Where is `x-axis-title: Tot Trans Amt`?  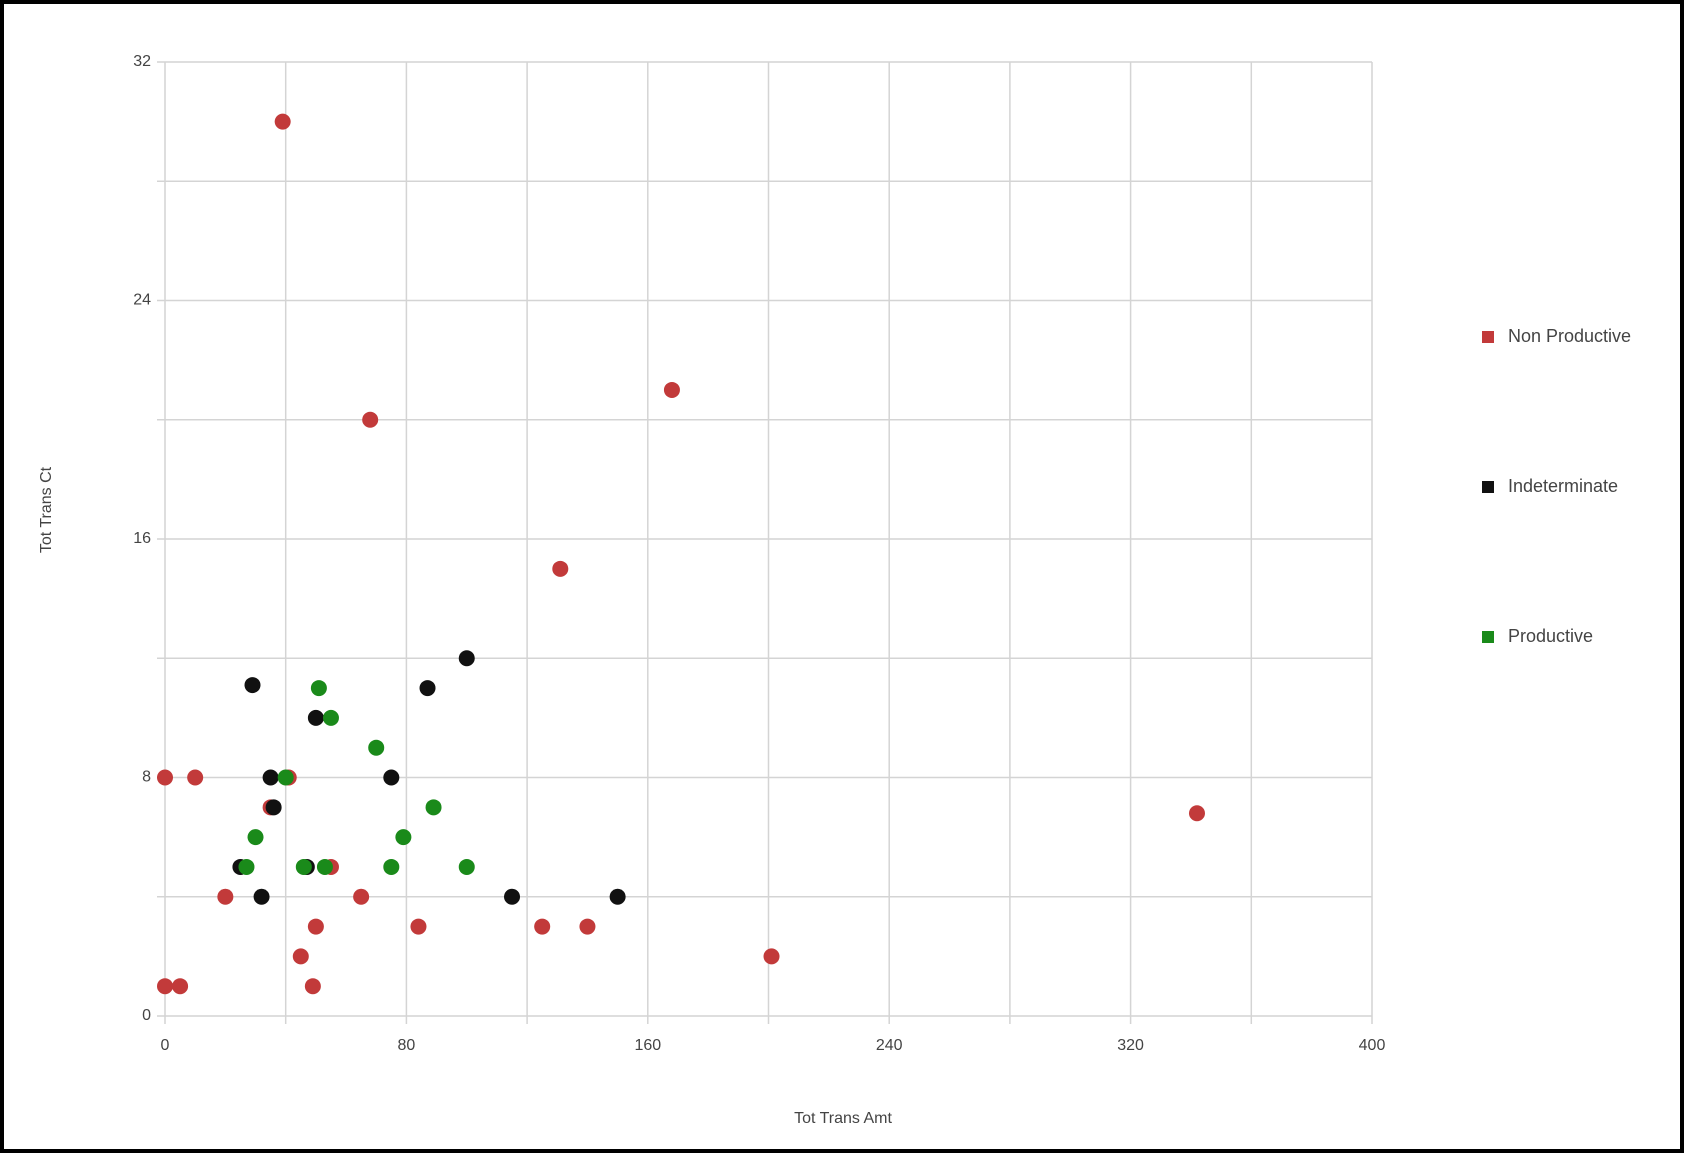 x-axis-title: Tot Trans Amt is located at coordinates (843, 1118).